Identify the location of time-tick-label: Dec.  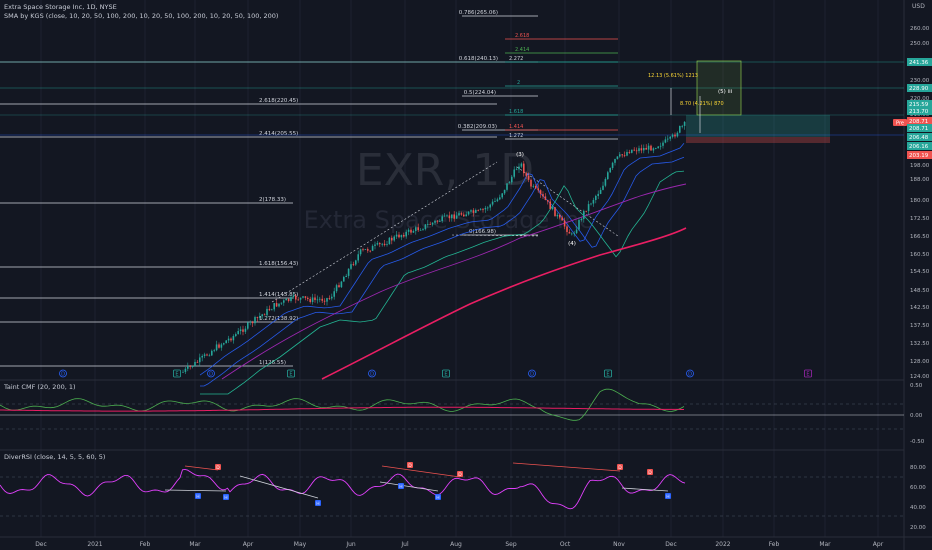
(41, 544).